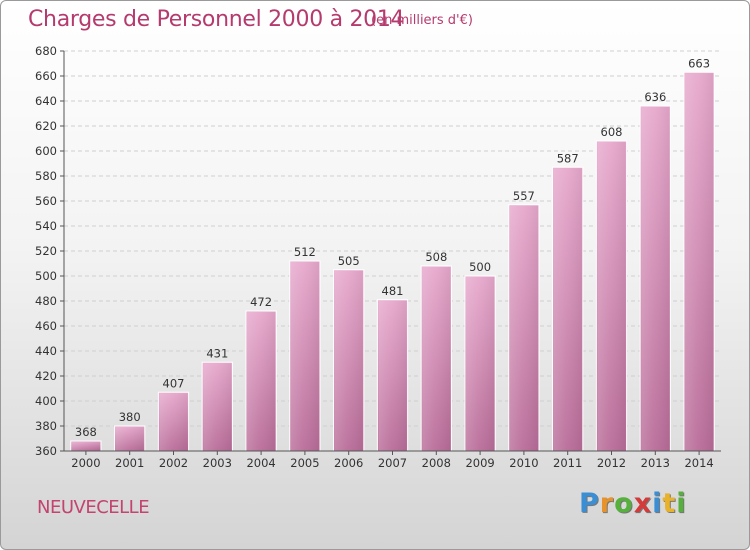 Image resolution: width=750 pixels, height=550 pixels. What do you see at coordinates (348, 463) in the screenshot?
I see `x-tick-label: 2006` at bounding box center [348, 463].